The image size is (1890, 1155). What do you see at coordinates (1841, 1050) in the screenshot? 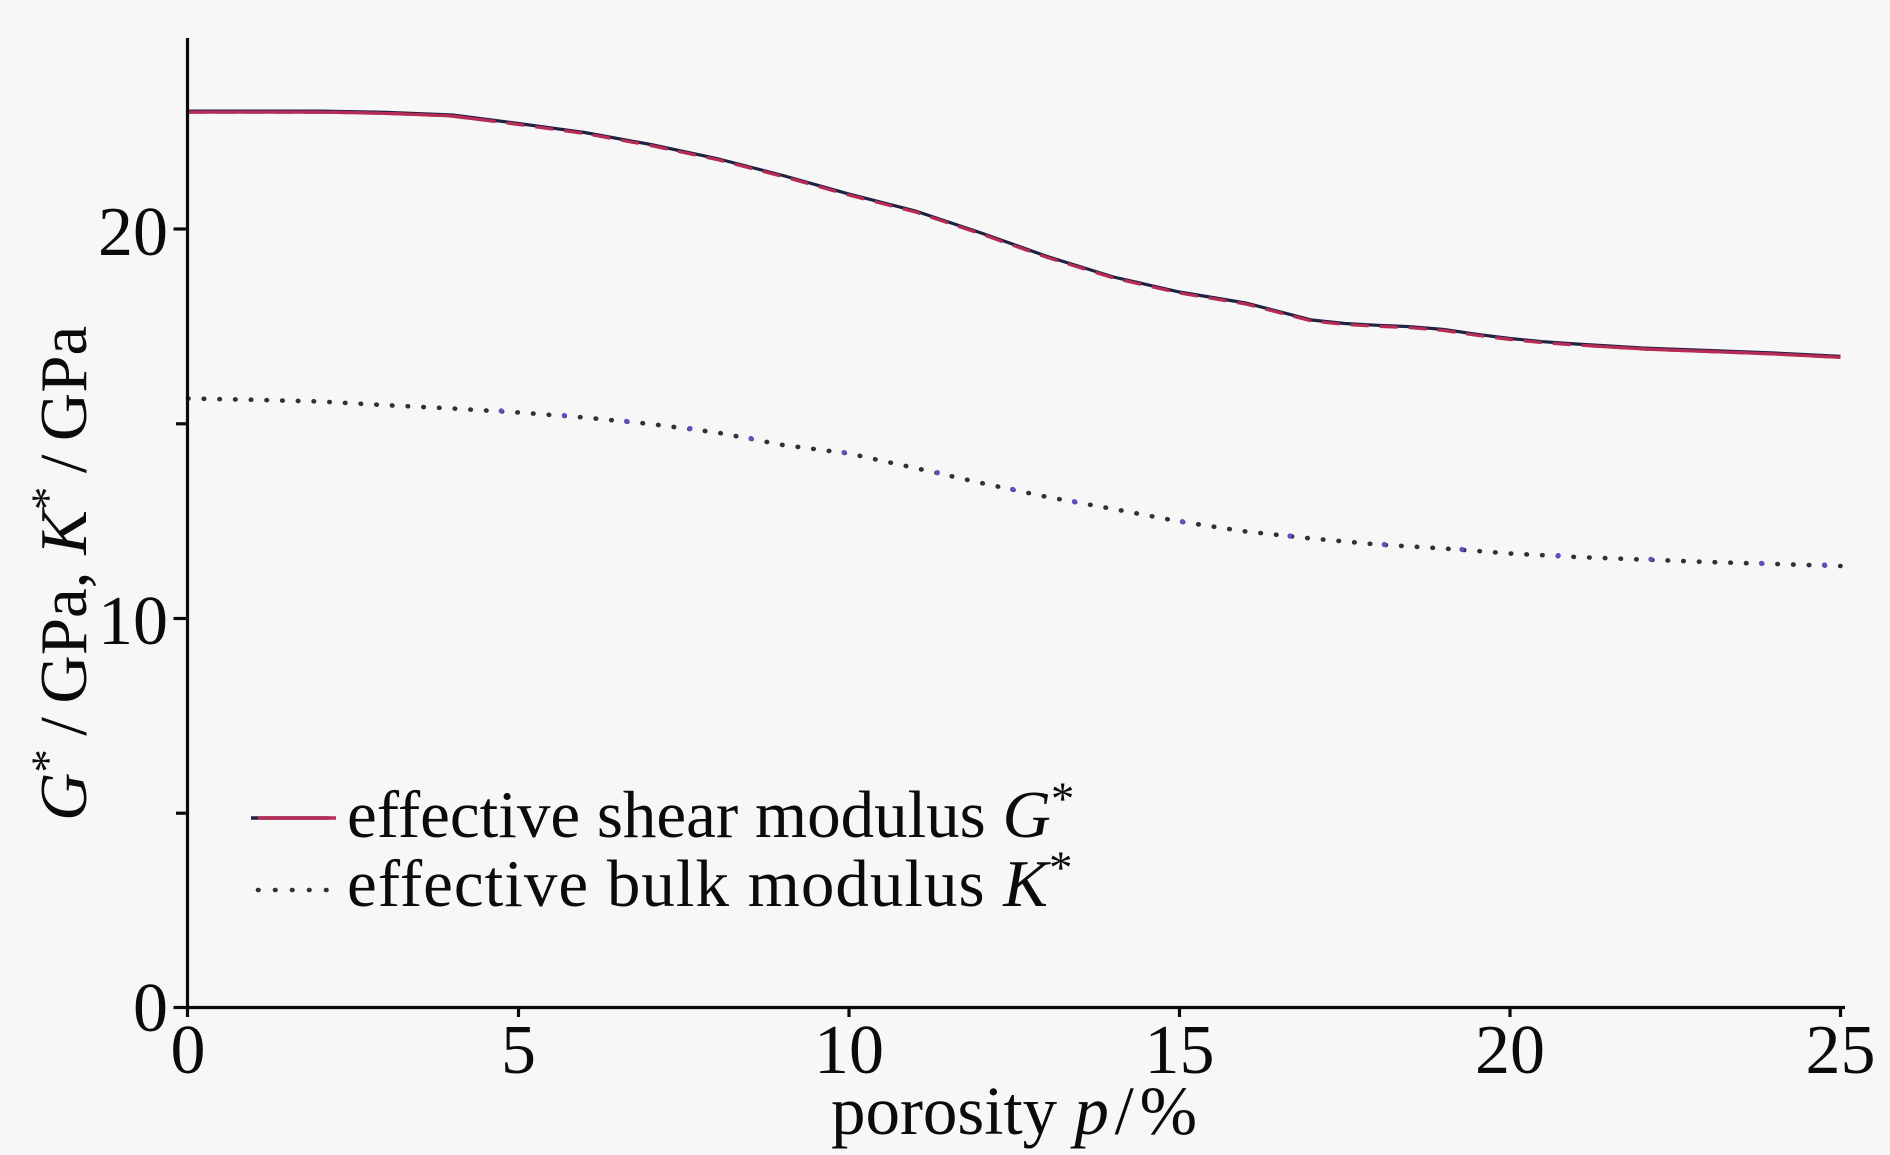
I see `svg-text: 25` at bounding box center [1841, 1050].